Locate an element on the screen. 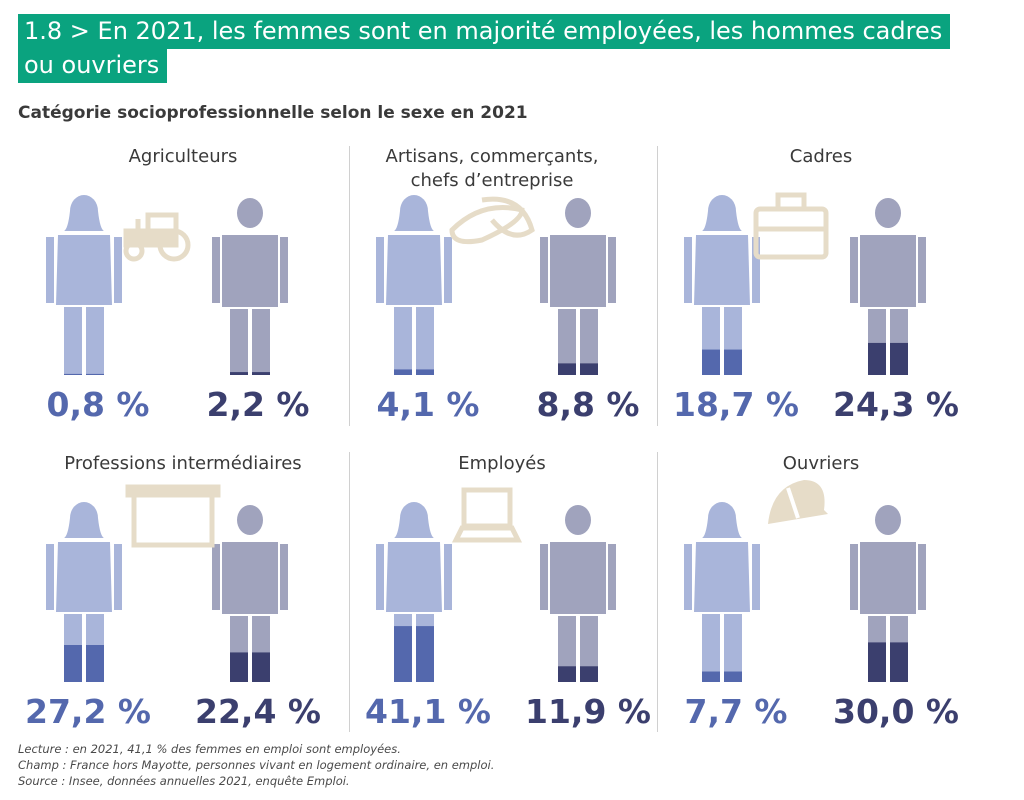 The image size is (1024, 800). women-percentage: 7,7 % is located at coordinates (736, 711).